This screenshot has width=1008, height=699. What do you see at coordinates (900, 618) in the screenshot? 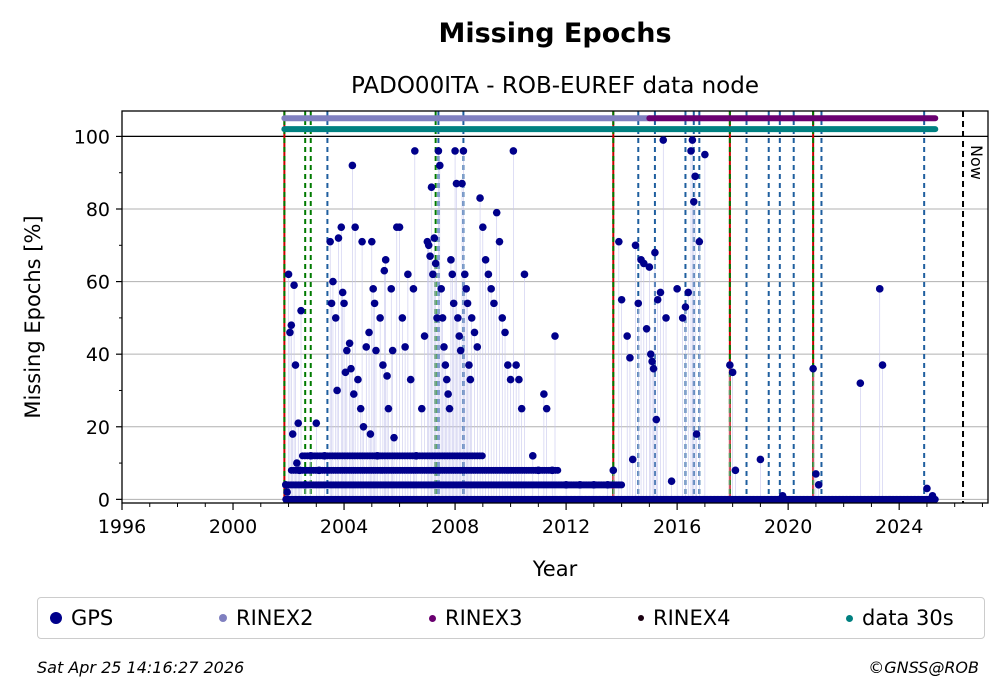
I see `legend-item-data-30s: data 30s` at bounding box center [900, 618].